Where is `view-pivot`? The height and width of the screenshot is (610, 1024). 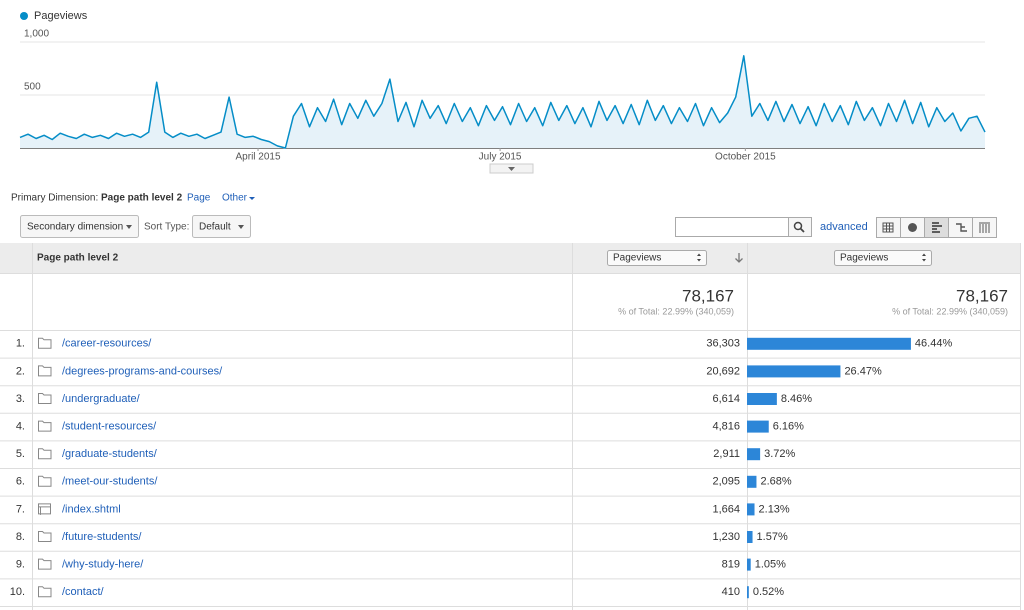 view-pivot is located at coordinates (984, 227).